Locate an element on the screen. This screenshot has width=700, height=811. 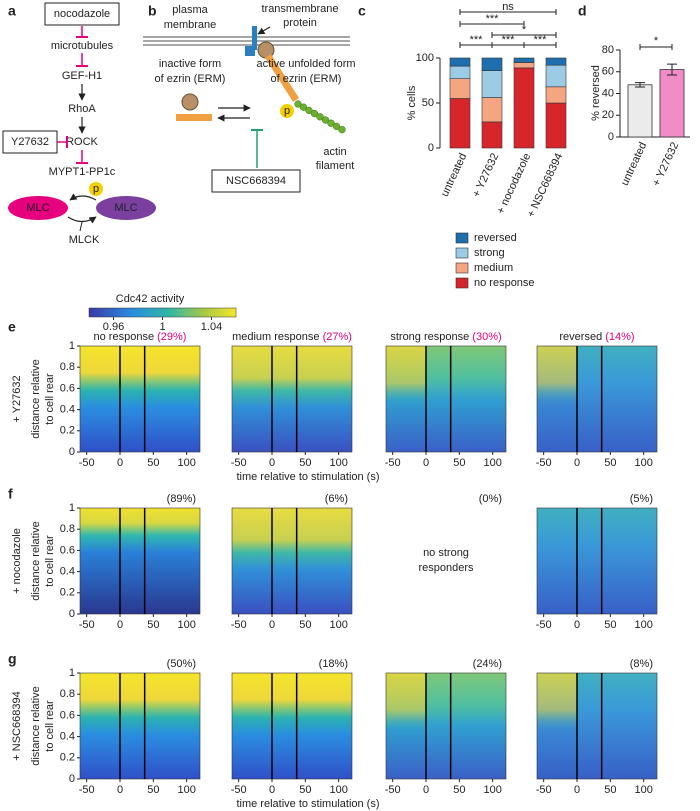
panel-percent: (14%) is located at coordinates (619, 337).